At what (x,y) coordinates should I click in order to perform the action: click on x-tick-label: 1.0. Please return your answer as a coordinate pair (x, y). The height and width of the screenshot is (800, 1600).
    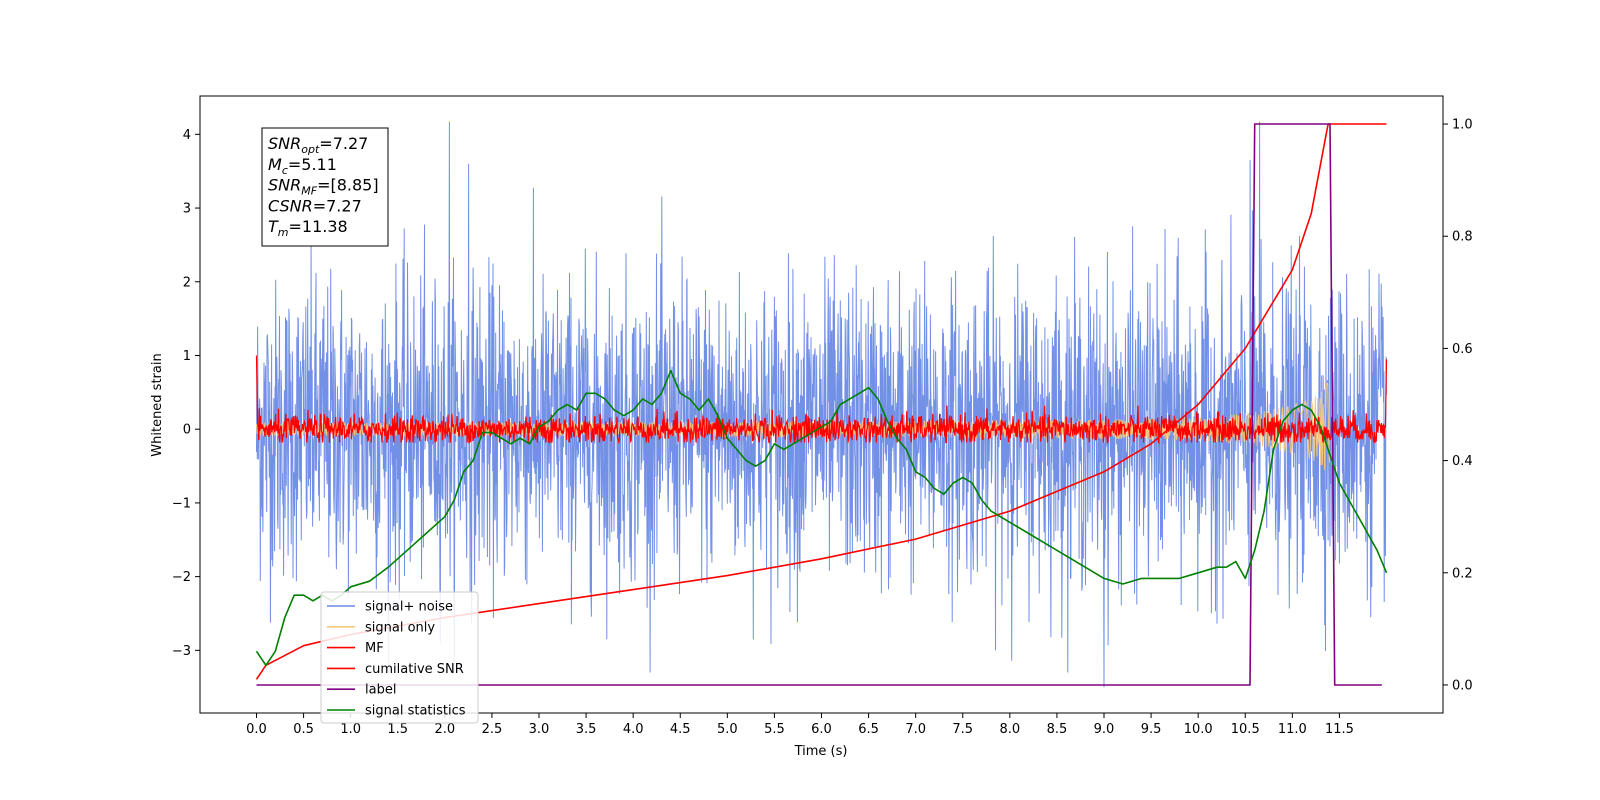
    Looking at the image, I should click on (350, 729).